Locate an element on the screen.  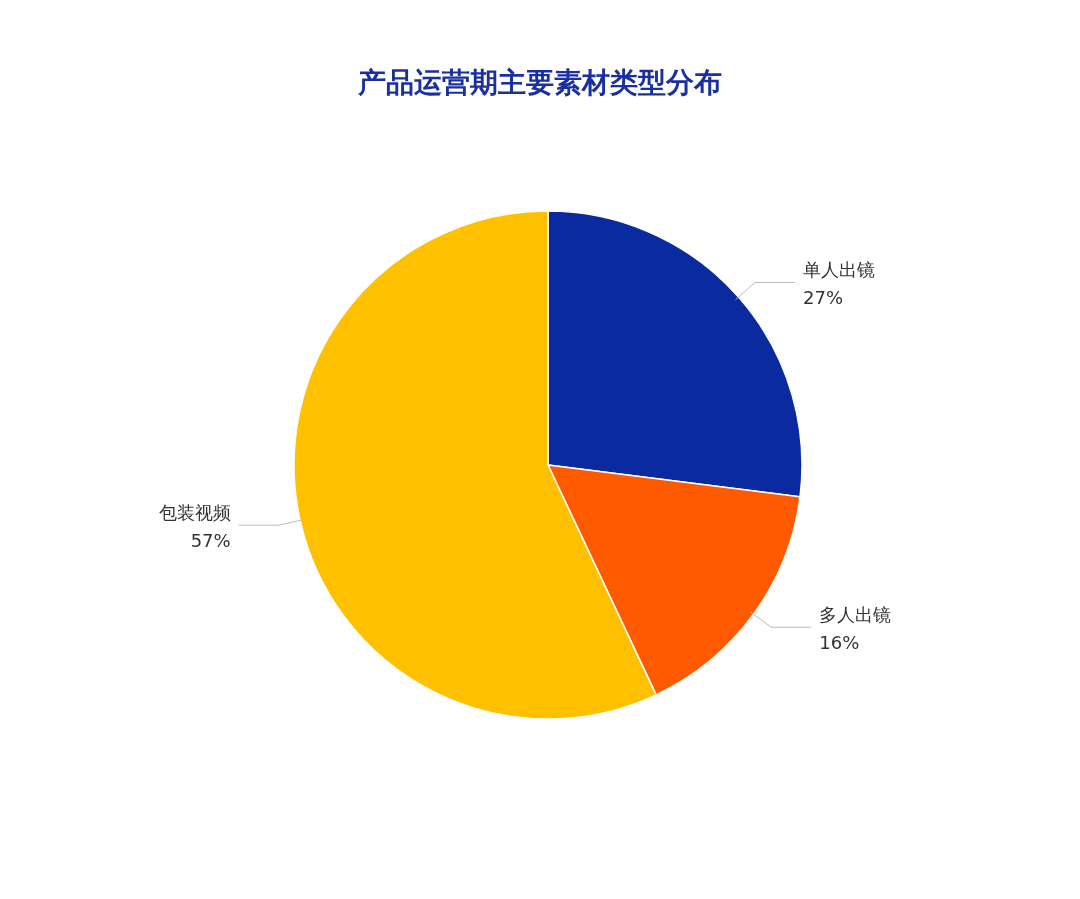
data-label: 16% is located at coordinates (839, 643).